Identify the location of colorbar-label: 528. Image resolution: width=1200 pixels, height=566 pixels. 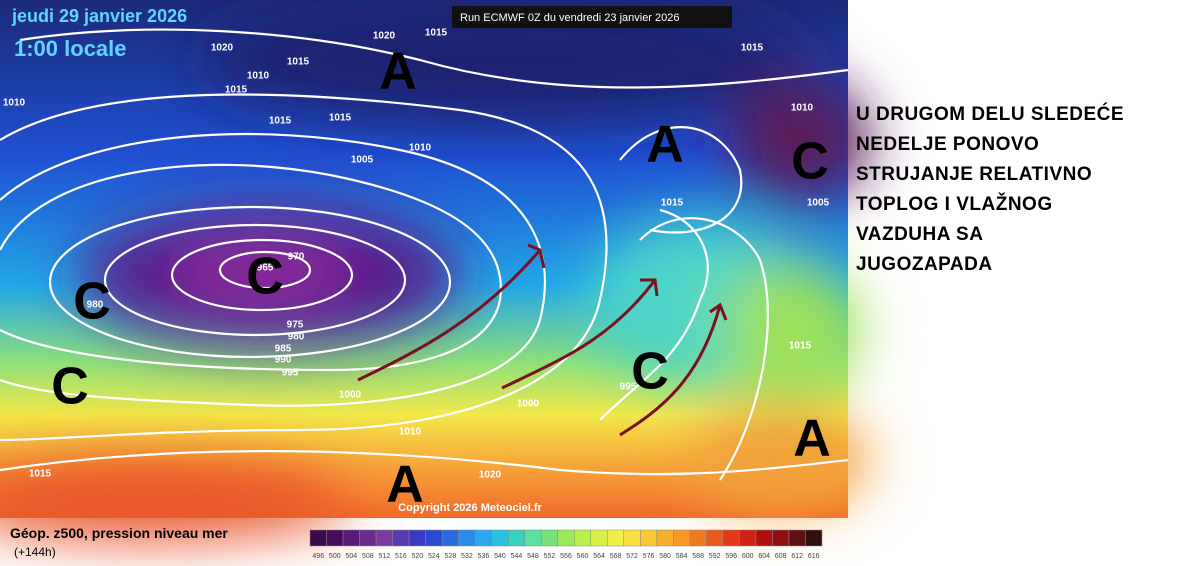
(451, 556).